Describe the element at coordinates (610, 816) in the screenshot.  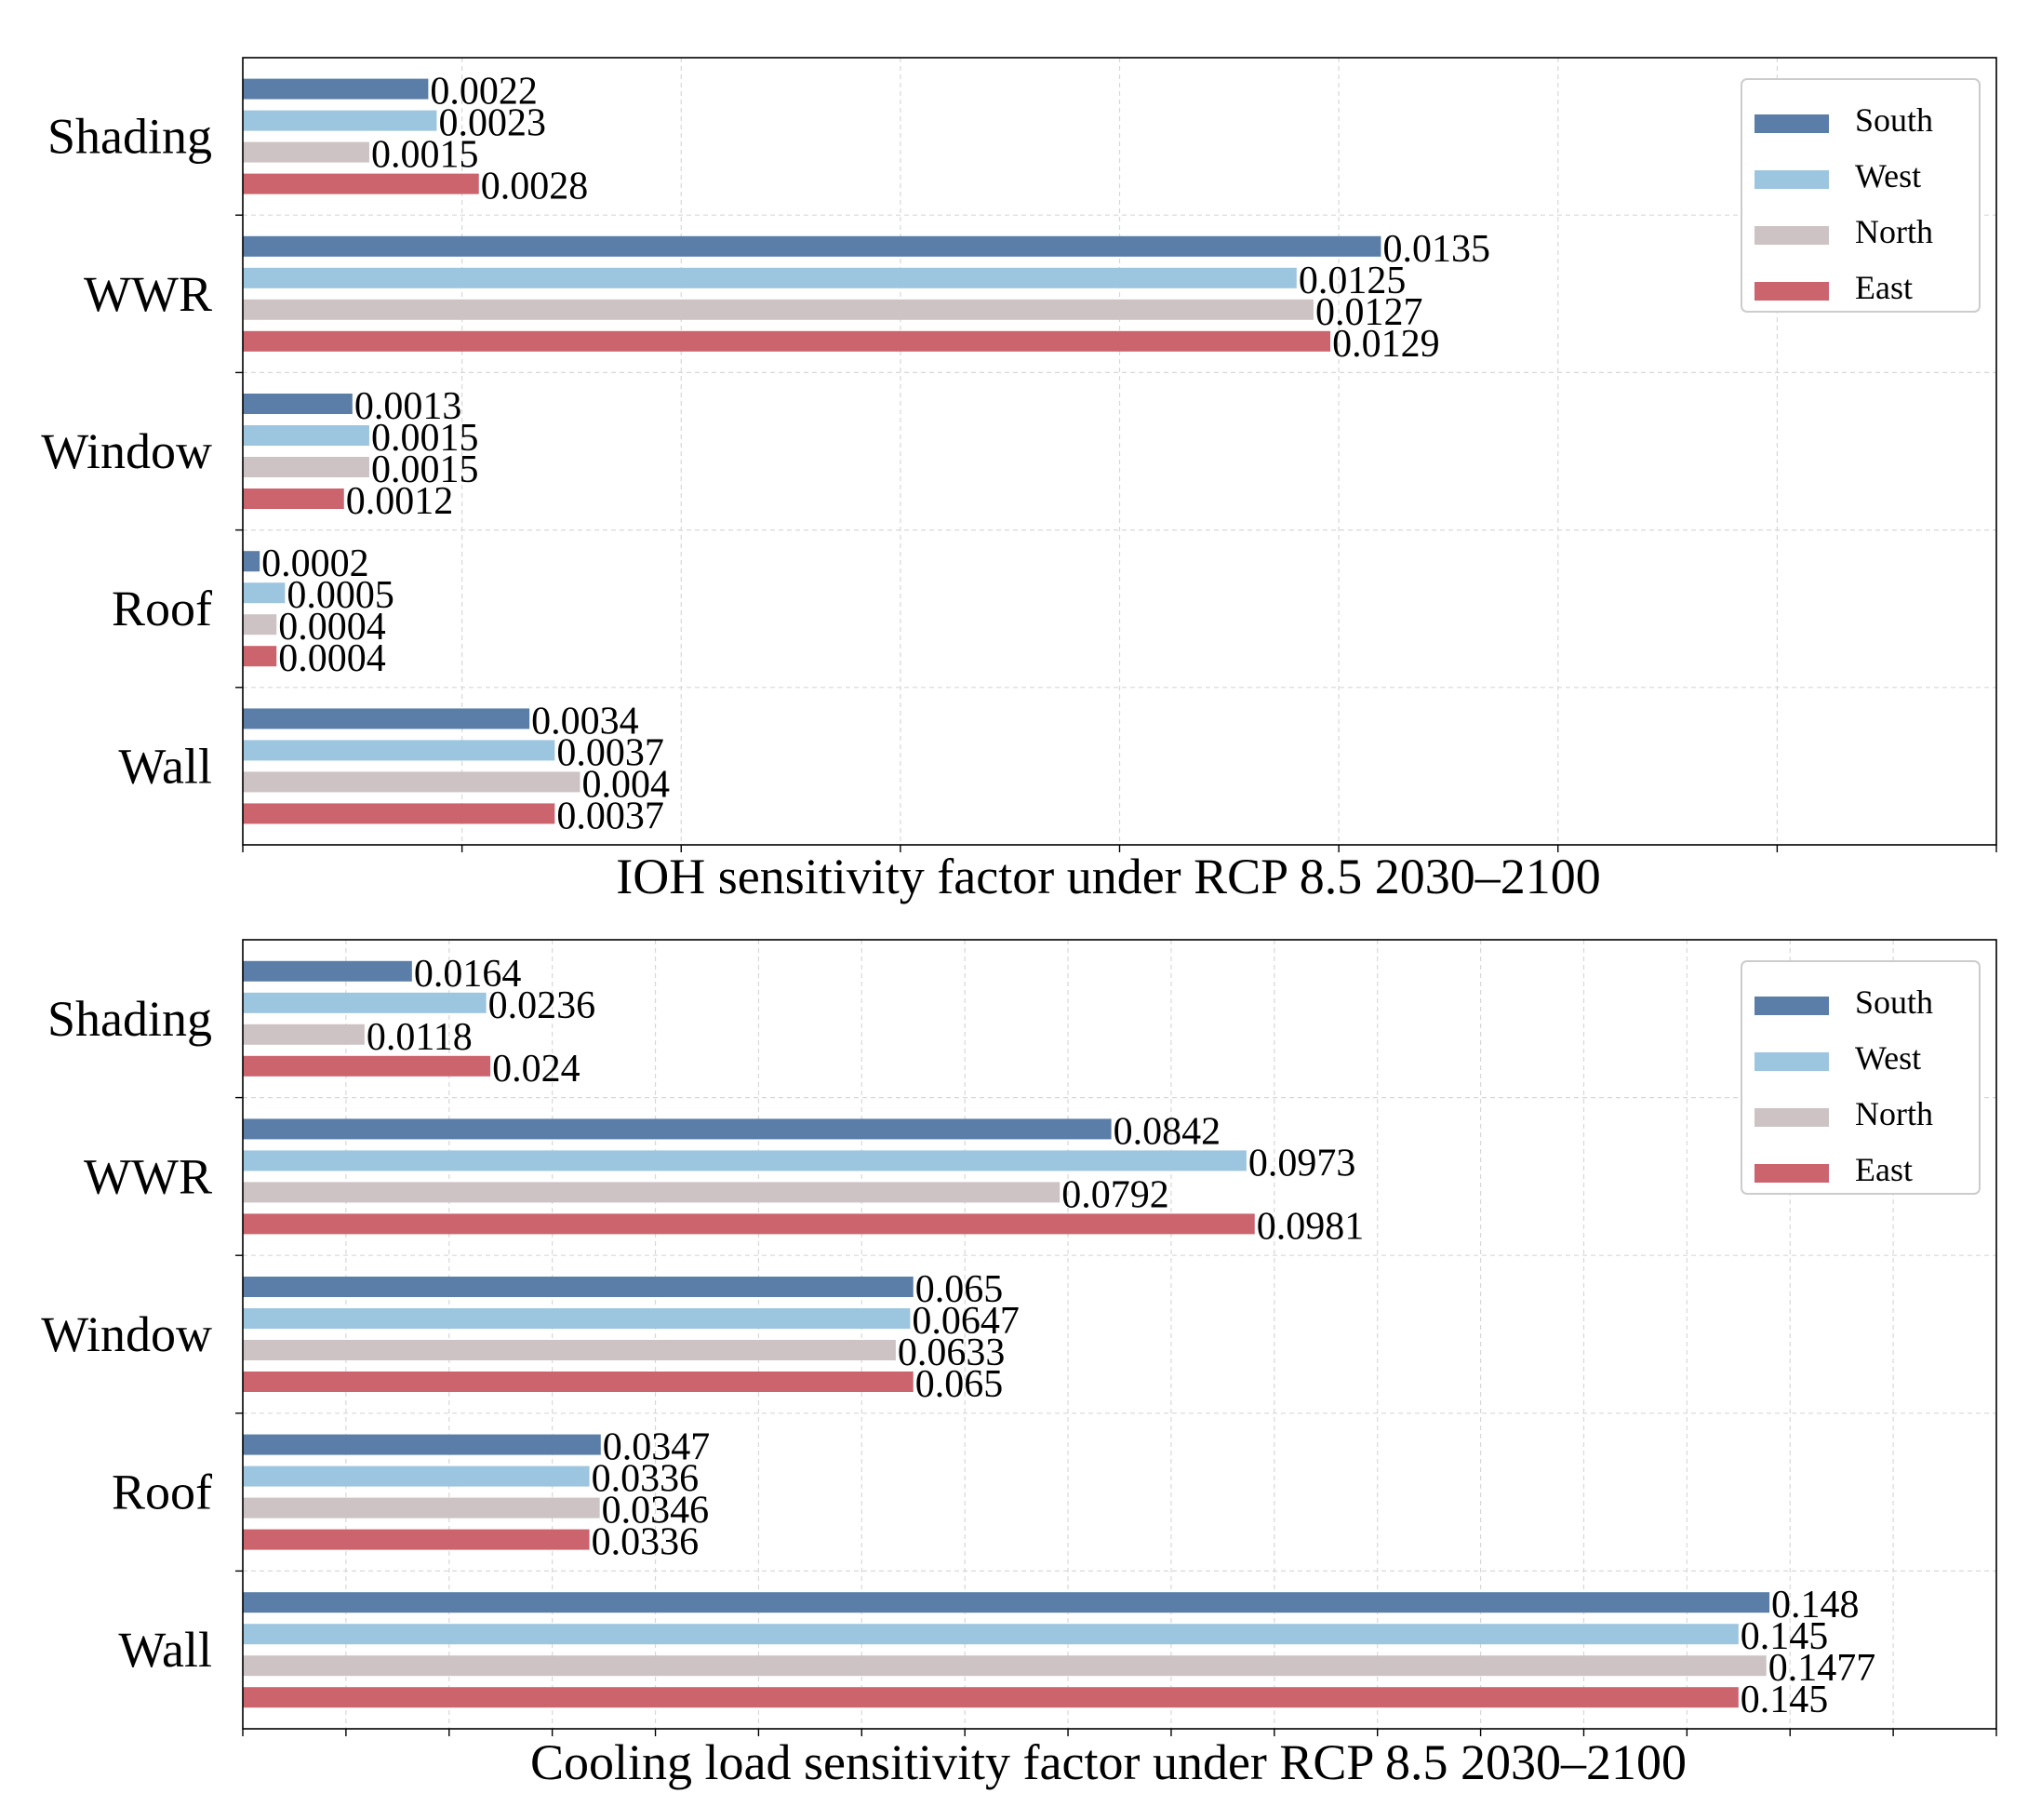
I see `data-label-east-wall: 0.0037` at that location.